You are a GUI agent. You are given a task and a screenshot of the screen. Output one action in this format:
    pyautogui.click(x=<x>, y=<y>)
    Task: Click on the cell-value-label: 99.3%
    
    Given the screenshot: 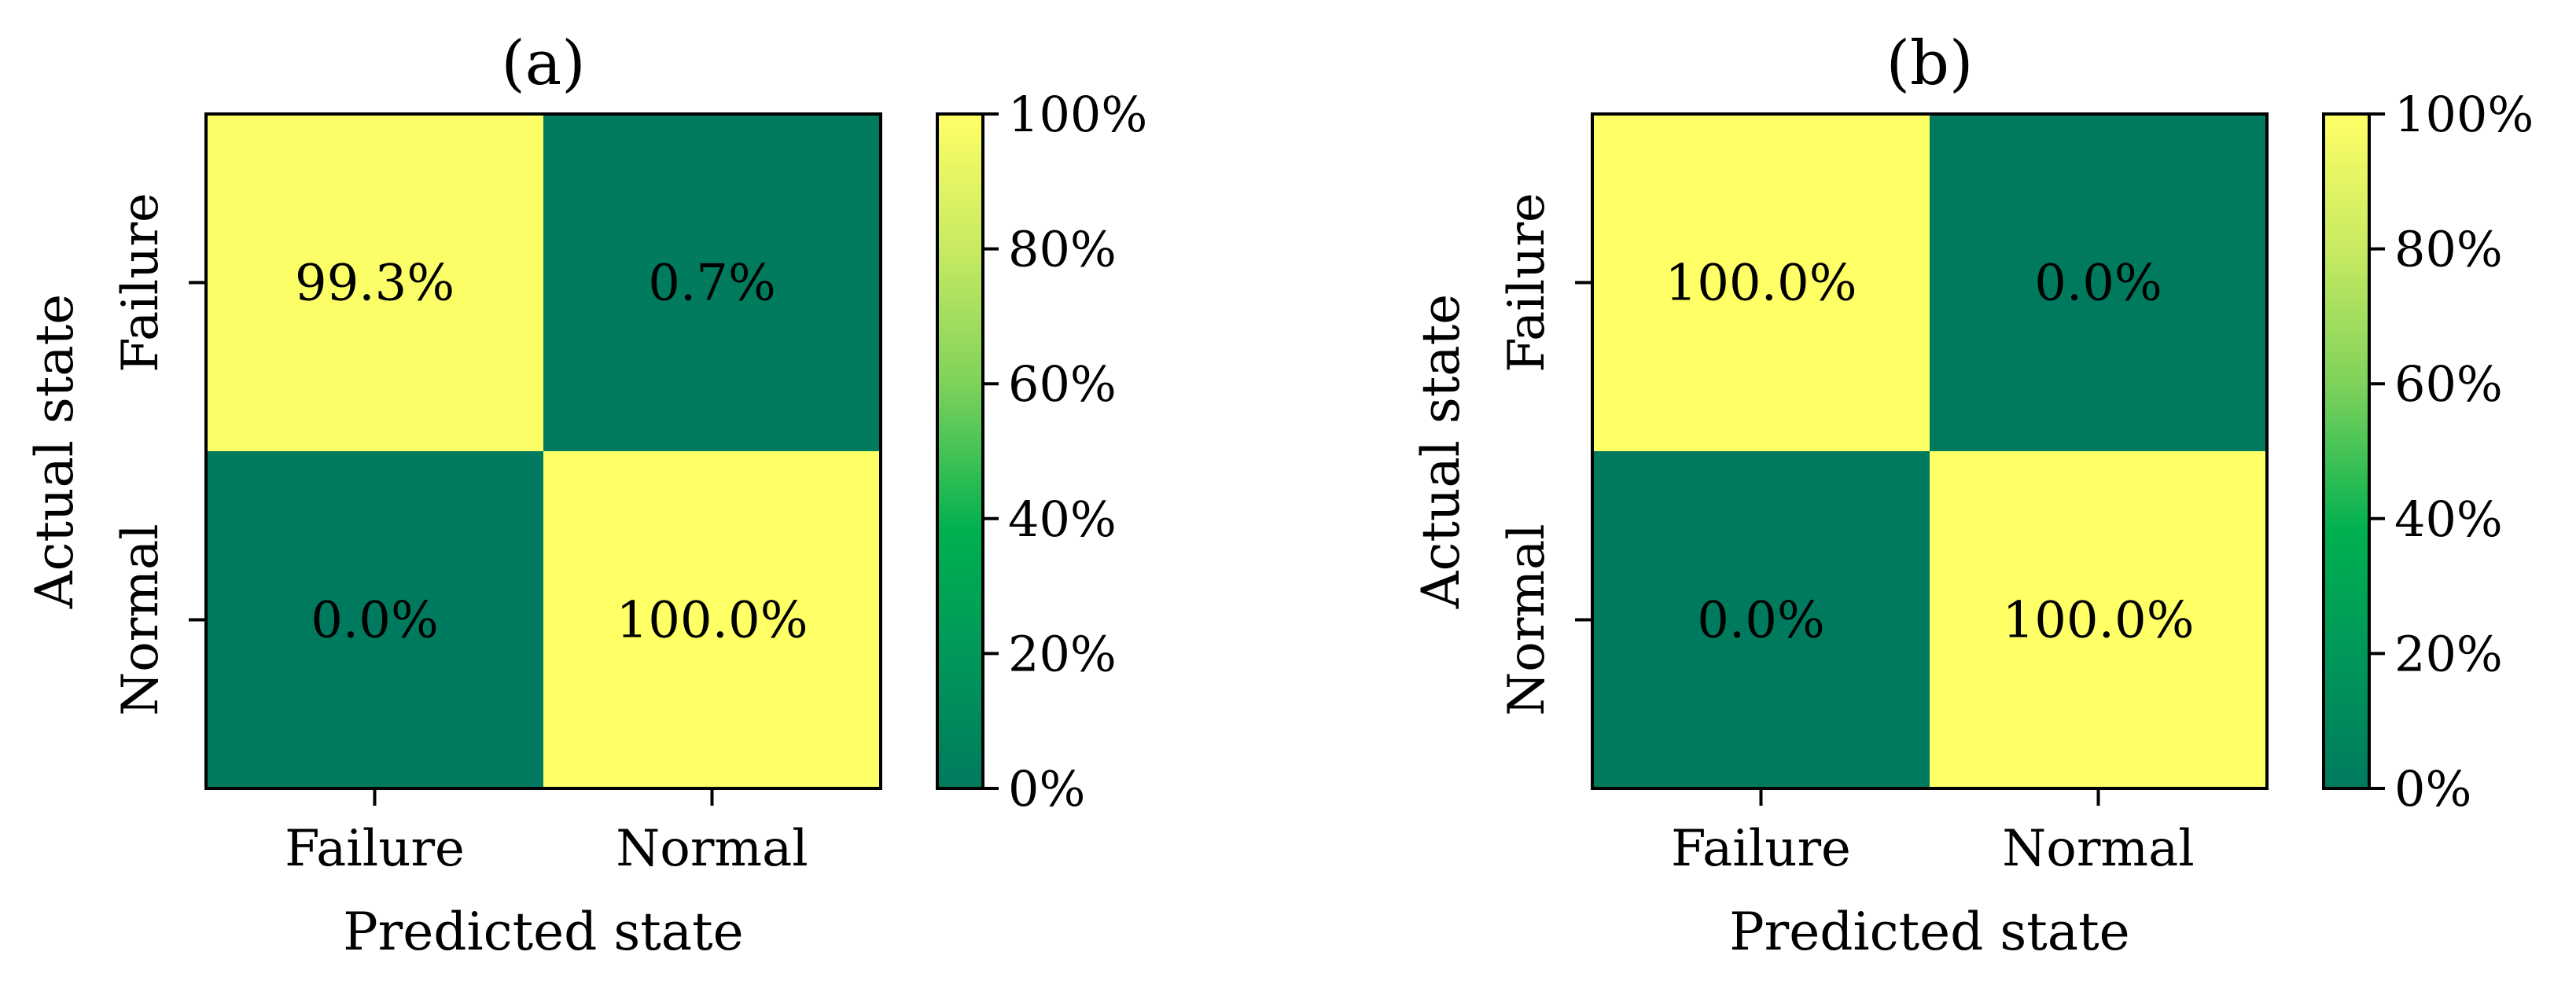 What is the action you would take?
    pyautogui.click(x=374, y=284)
    